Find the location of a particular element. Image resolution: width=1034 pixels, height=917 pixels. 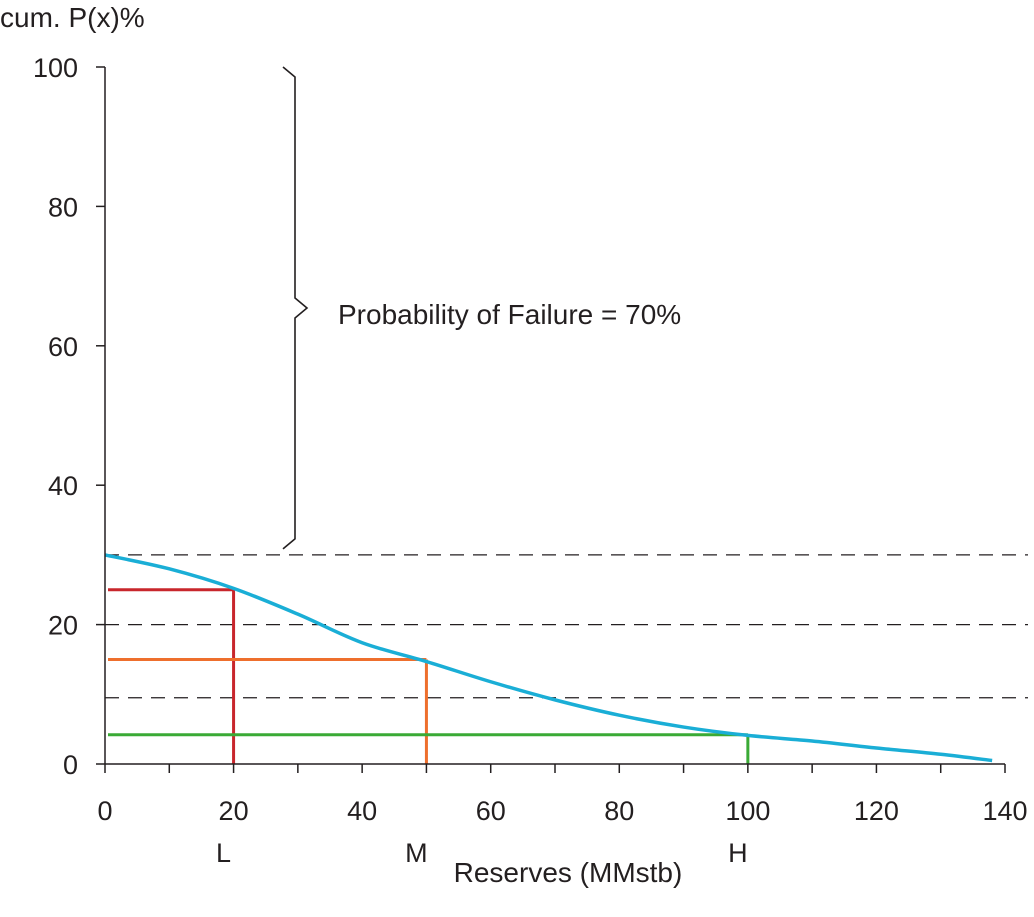

x-axis-title: Reserves (MMstb) is located at coordinates (568, 872).